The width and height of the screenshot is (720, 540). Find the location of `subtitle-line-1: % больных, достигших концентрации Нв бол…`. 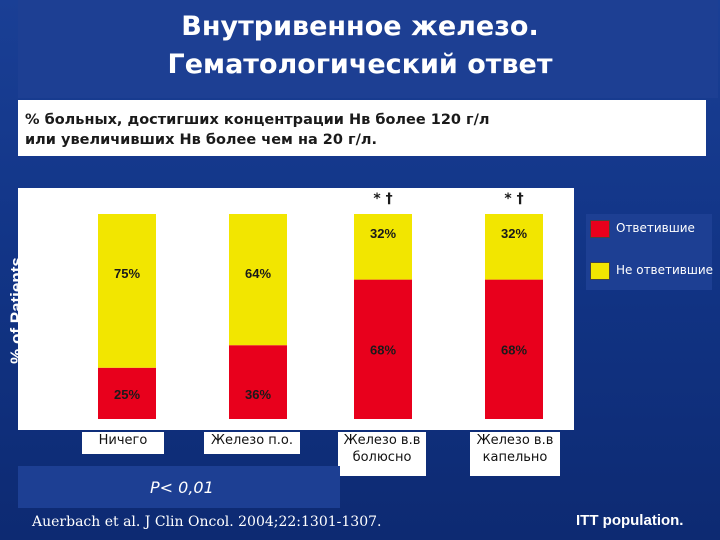

subtitle-line-1: % больных, достигших концентрации Нв бол… is located at coordinates (257, 120).